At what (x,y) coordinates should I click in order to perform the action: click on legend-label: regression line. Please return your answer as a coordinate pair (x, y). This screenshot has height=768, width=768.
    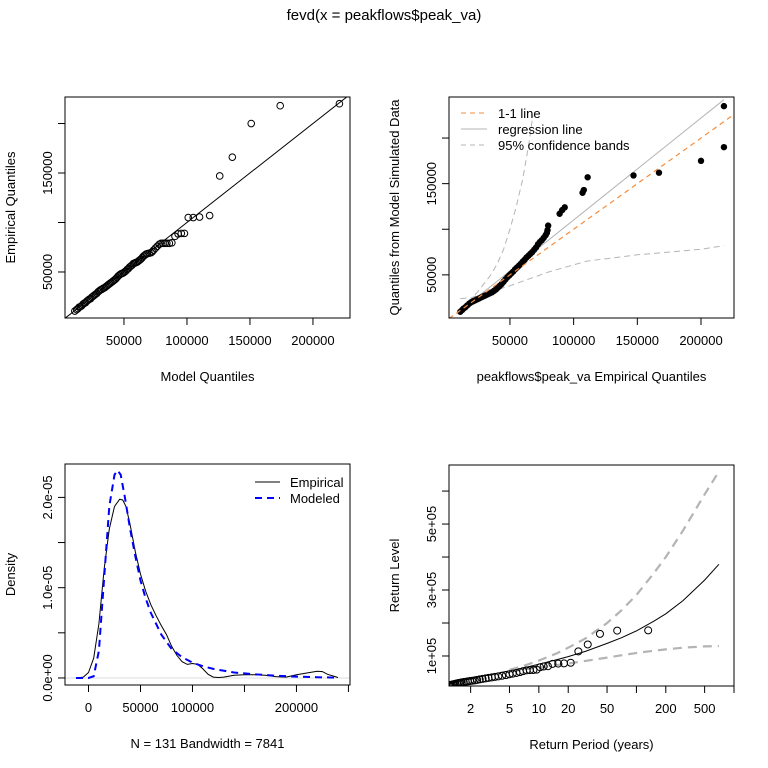
    Looking at the image, I should click on (540, 129).